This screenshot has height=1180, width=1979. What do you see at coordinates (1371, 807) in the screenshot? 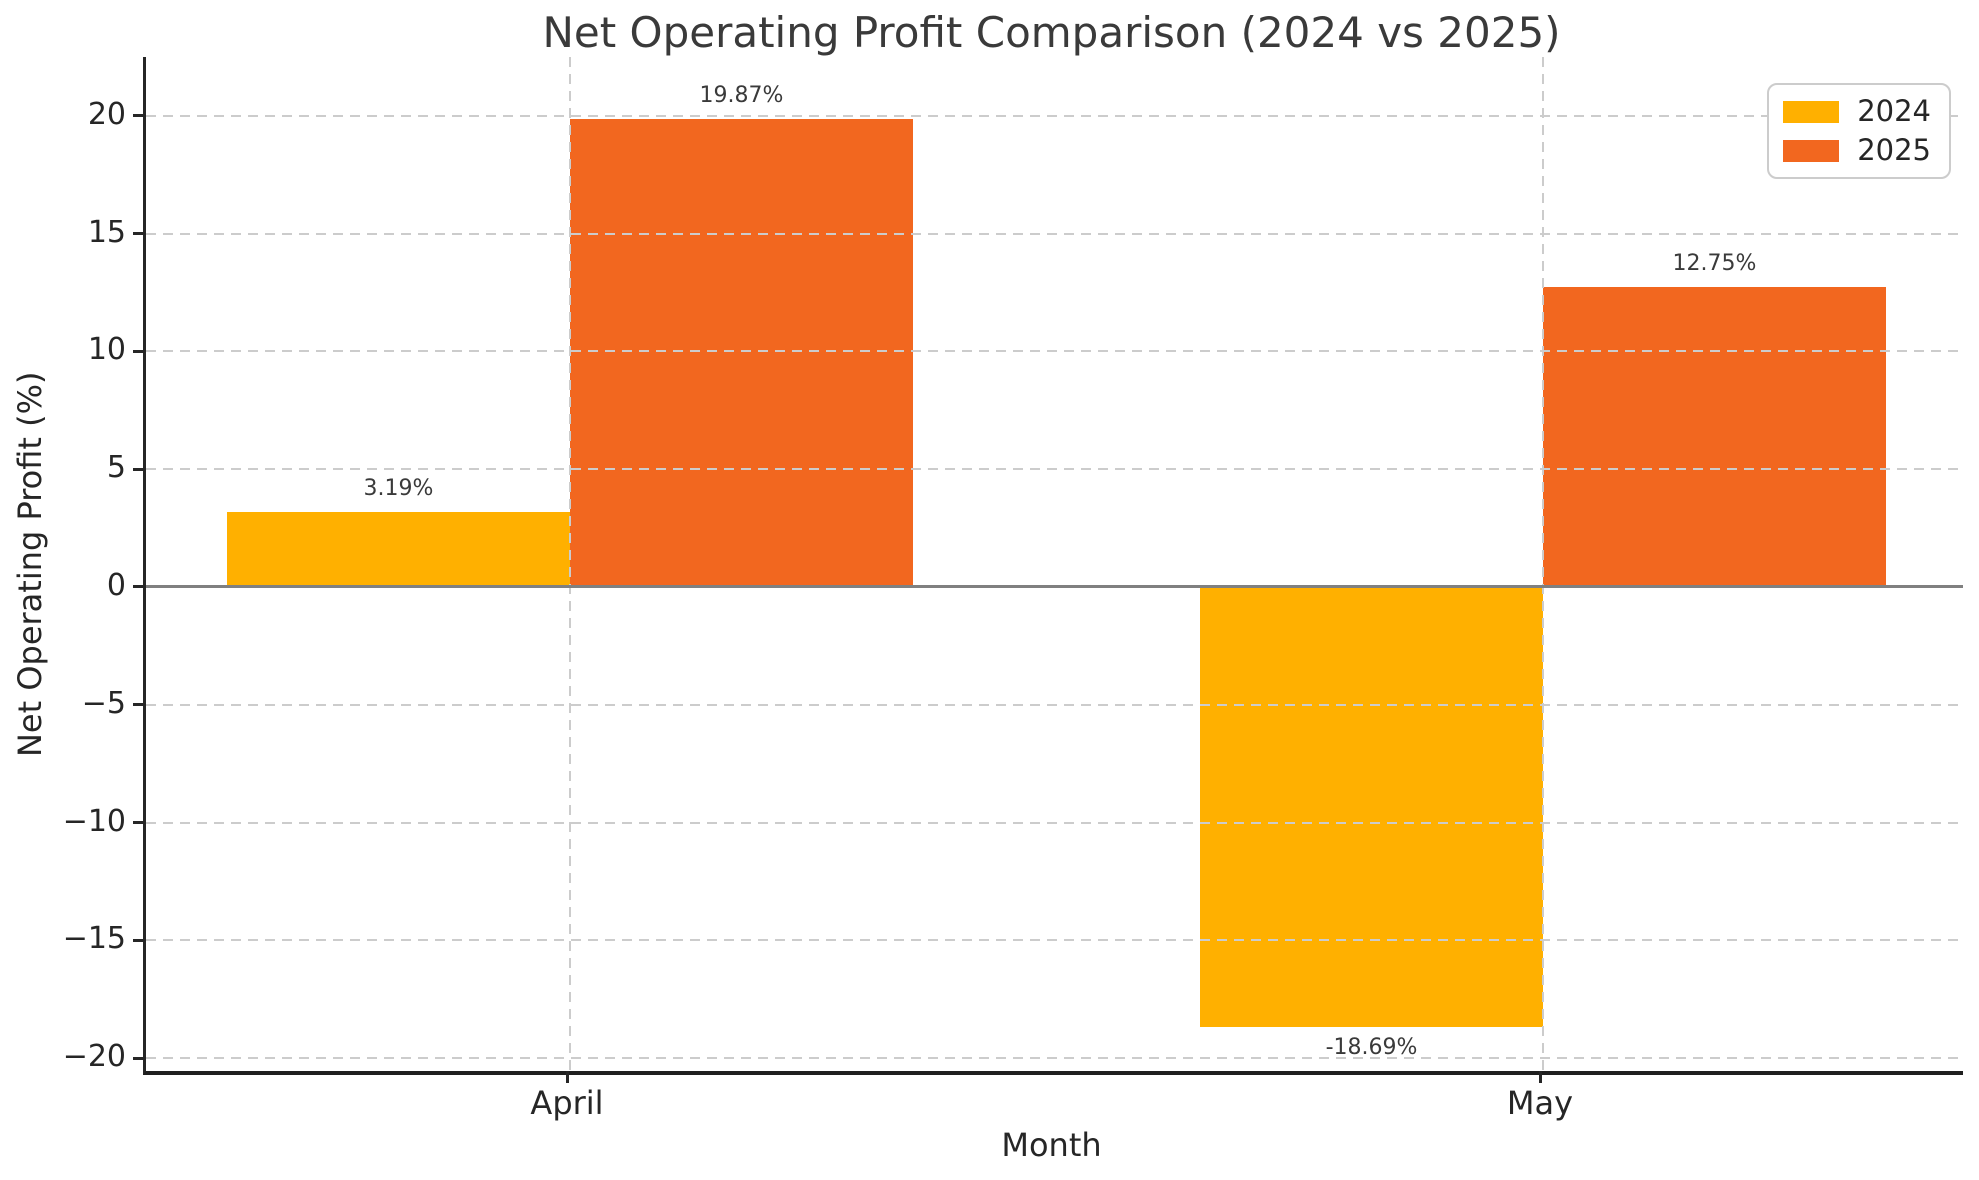
I see `bar-may-2024` at bounding box center [1371, 807].